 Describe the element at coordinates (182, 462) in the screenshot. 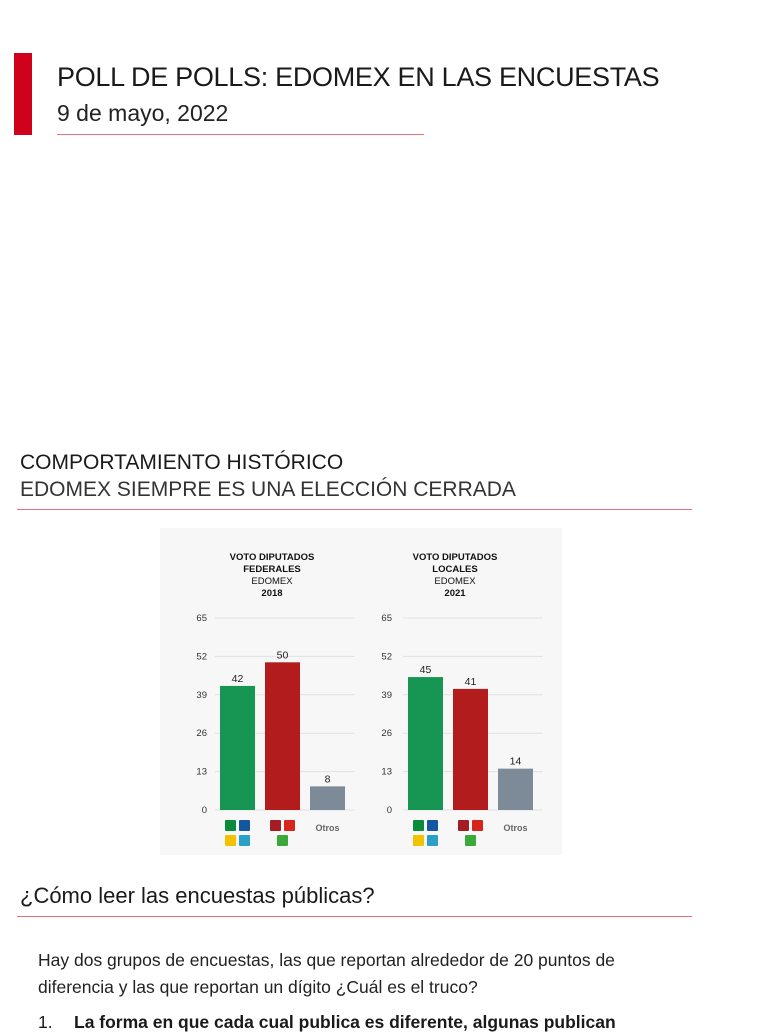

I see `section-title: COMPORTAMIENTO HISTÓRICO` at that location.